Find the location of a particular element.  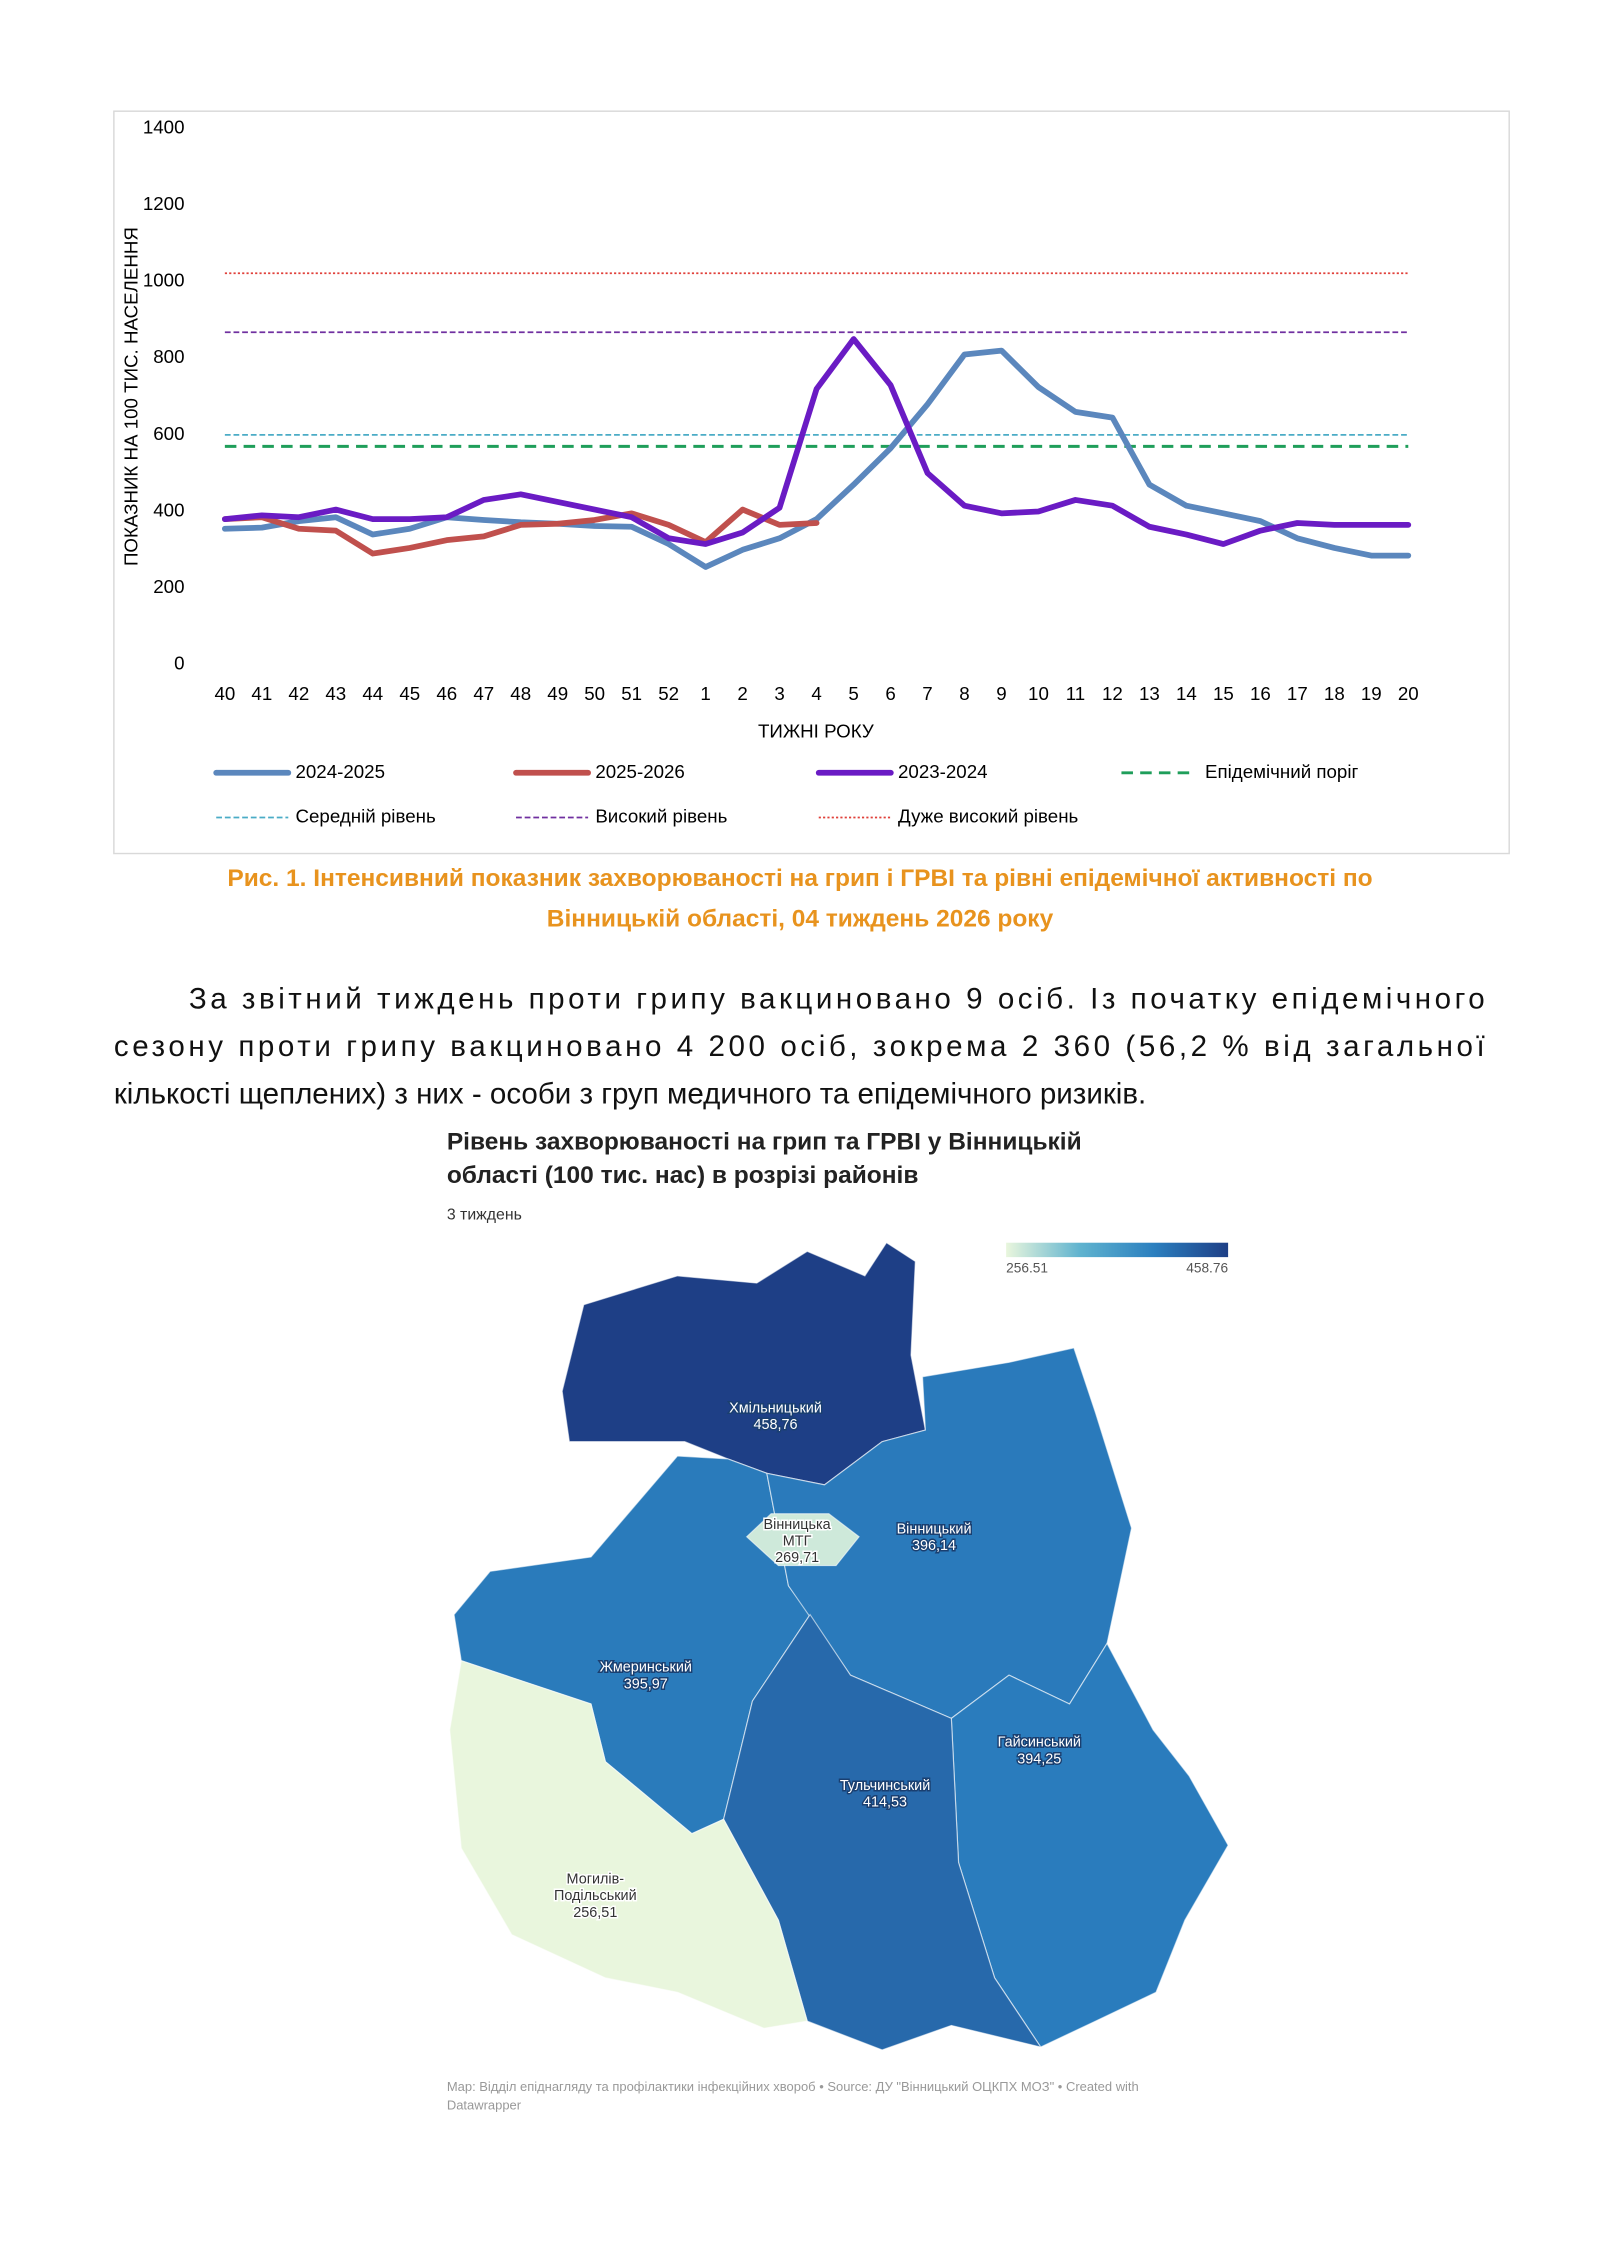

y-tick-label: 0 is located at coordinates (179, 663).